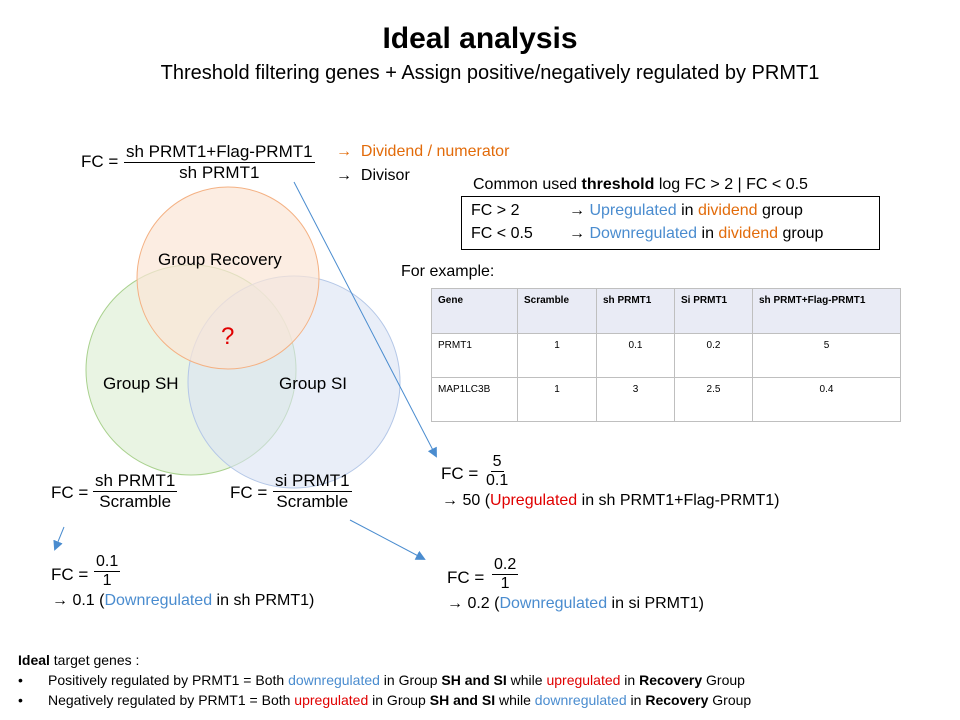 The image size is (960, 720). Describe the element at coordinates (618, 184) in the screenshot. I see `threshold-heading-bold: threshold` at that location.